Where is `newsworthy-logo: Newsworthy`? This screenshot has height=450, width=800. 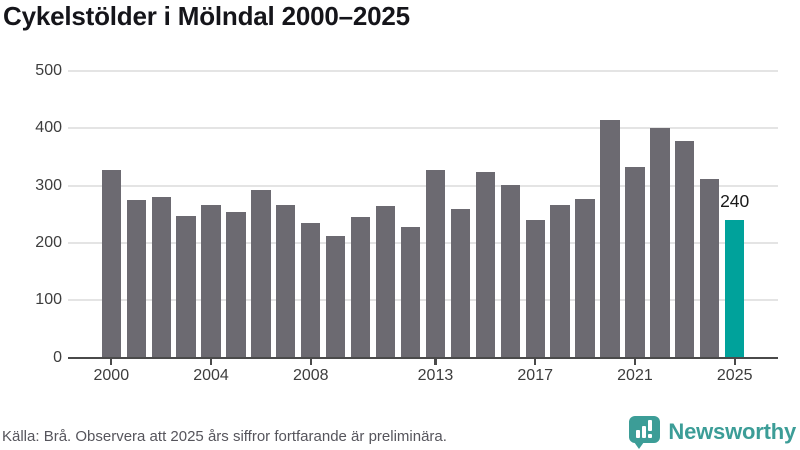
newsworthy-logo: Newsworthy is located at coordinates (712, 432).